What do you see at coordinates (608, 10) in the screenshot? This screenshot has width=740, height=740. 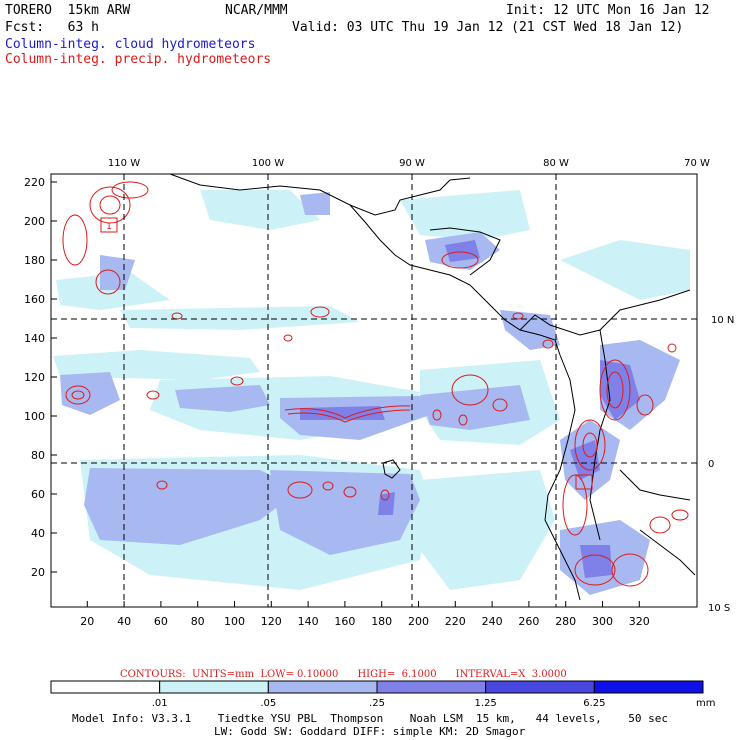 I see `init-time: Init: 12 UTC Mon 16 Jan 12` at bounding box center [608, 10].